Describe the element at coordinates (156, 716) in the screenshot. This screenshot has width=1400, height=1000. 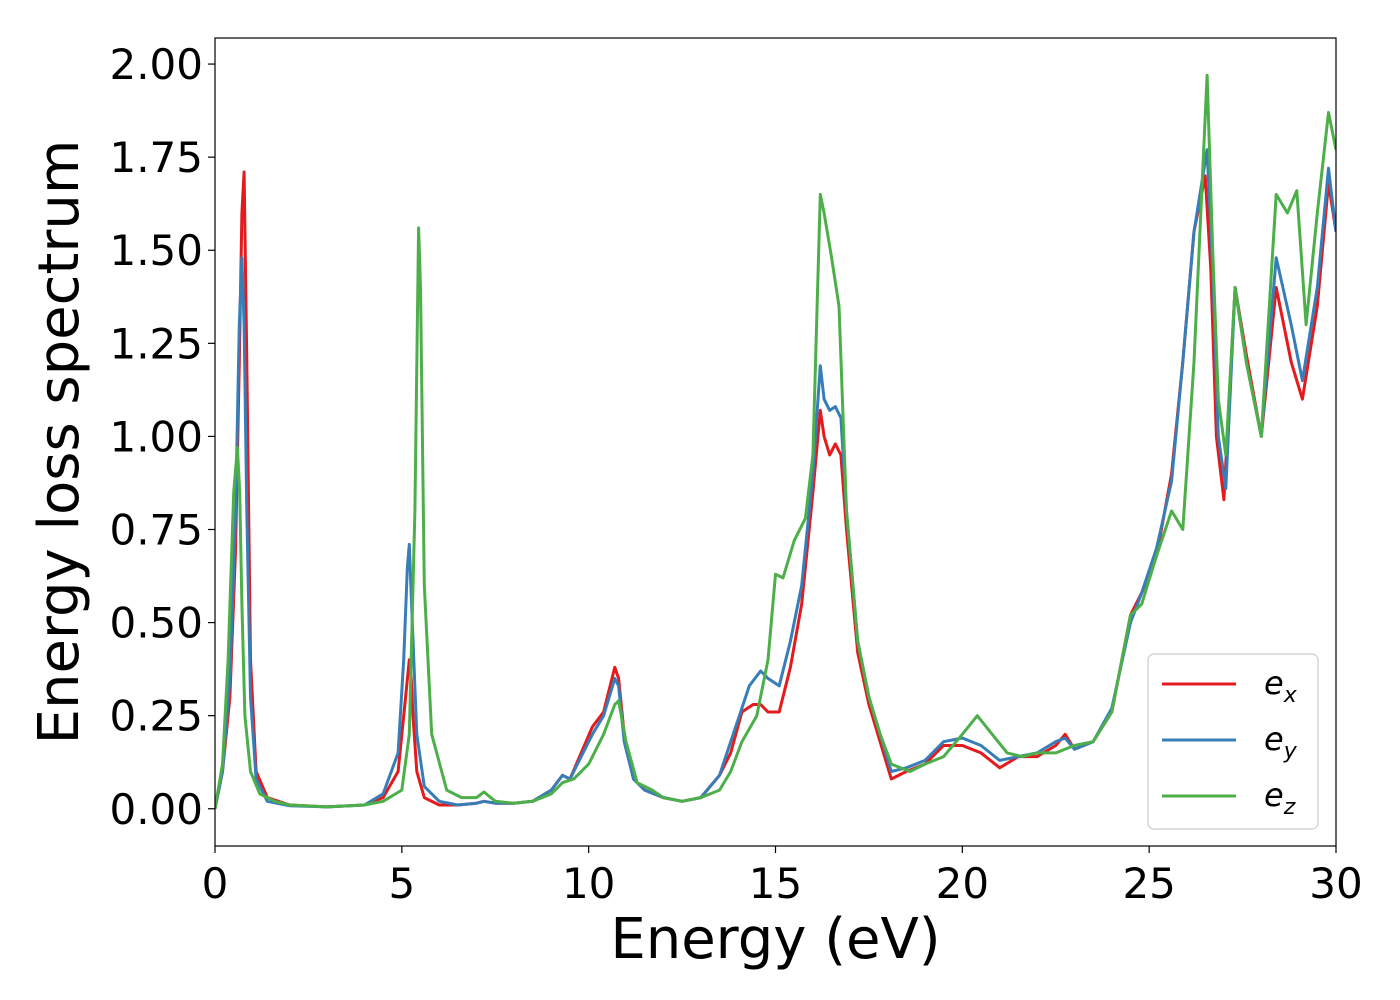
I see `y-tick-label: 0.25` at that location.